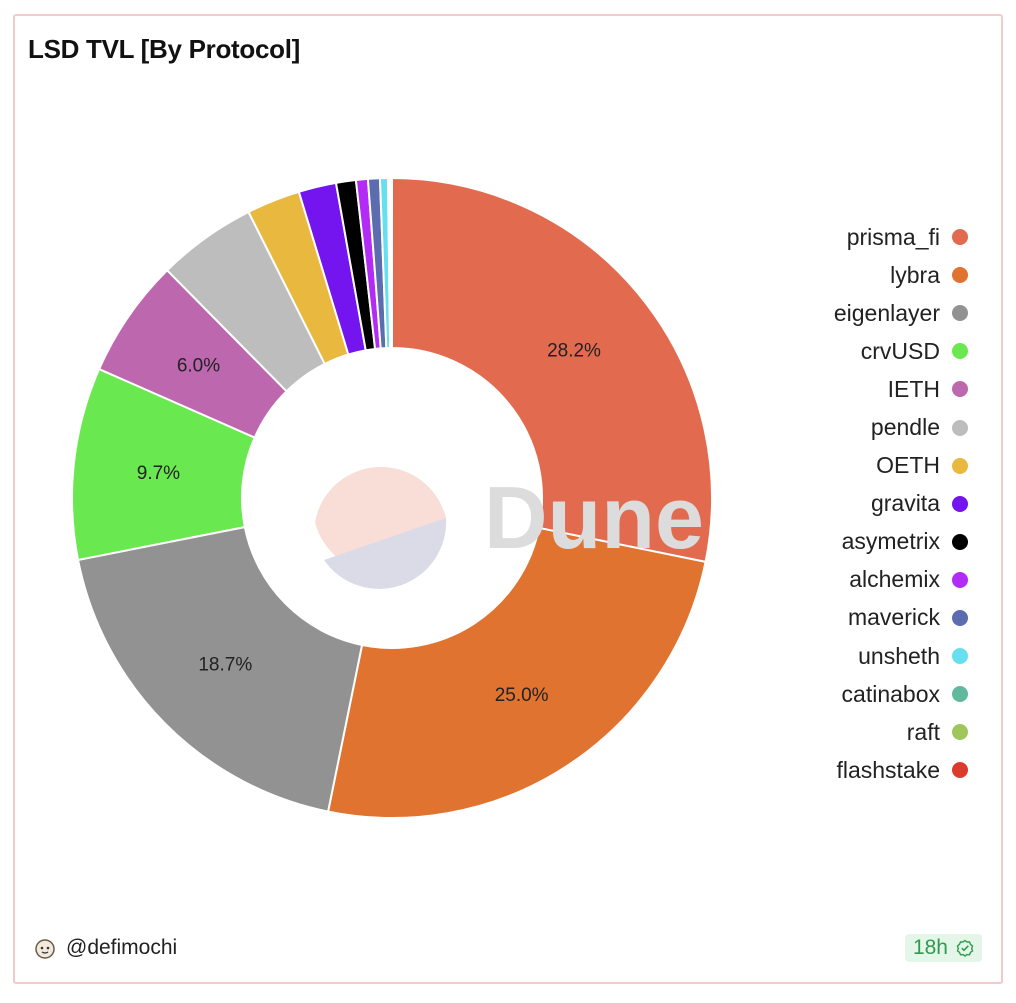 The height and width of the screenshot is (1003, 1016). Describe the element at coordinates (888, 769) in the screenshot. I see `legend-label: flashstake` at that location.